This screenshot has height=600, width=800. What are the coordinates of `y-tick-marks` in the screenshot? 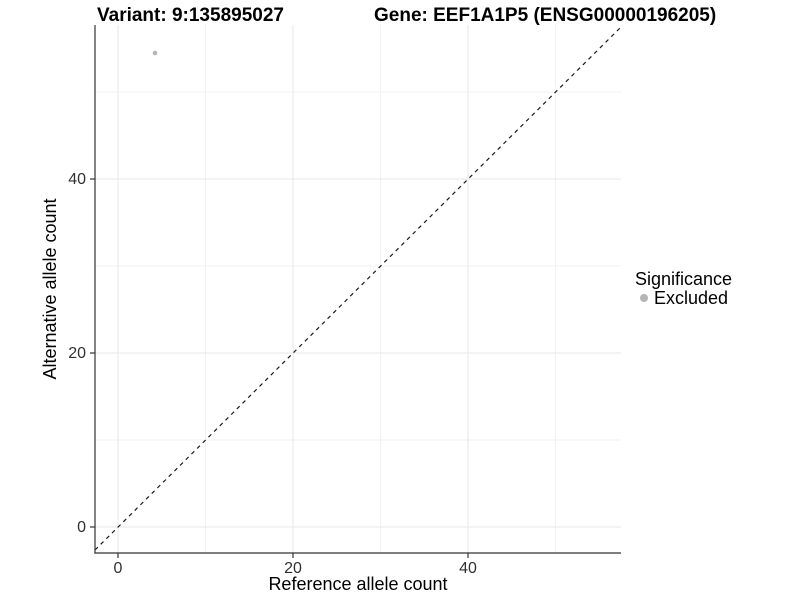 It's located at (92, 353).